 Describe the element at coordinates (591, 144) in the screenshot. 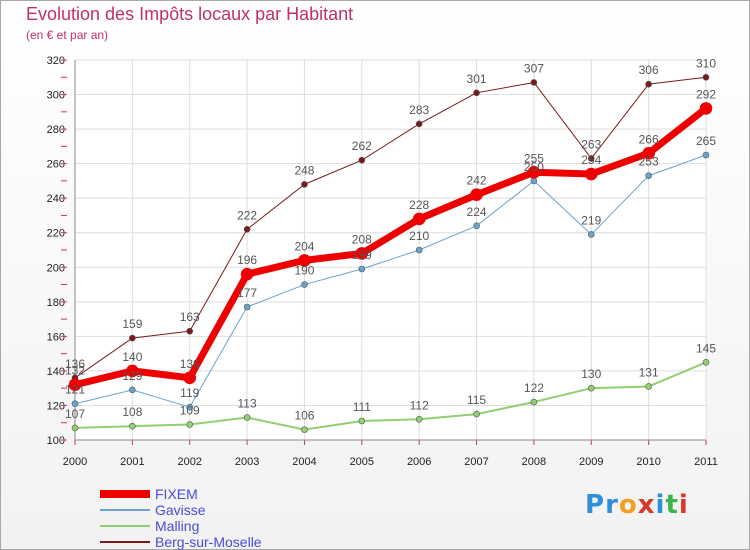

I see `data-label-berg-sur-moselle: 263` at that location.